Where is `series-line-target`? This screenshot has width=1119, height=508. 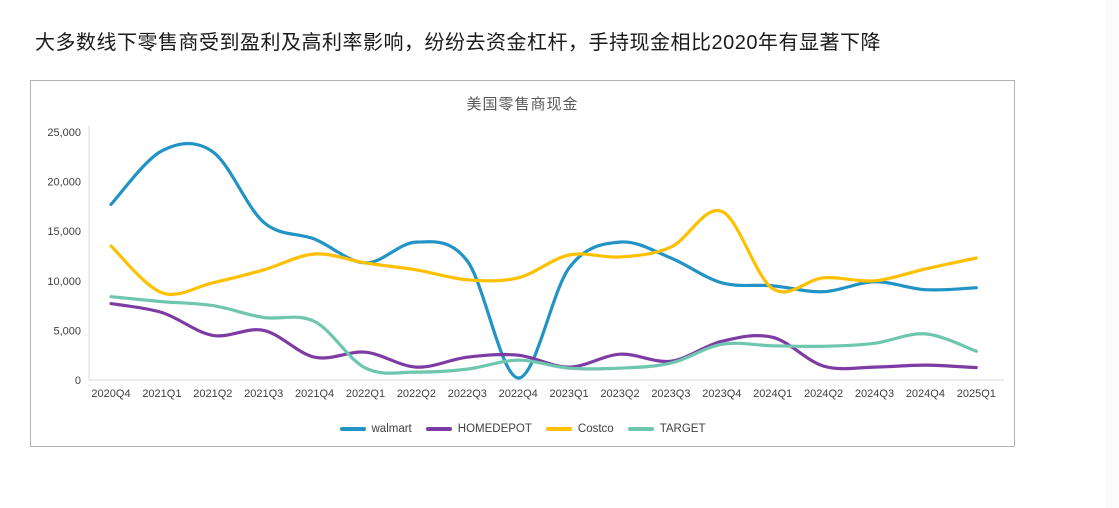 series-line-target is located at coordinates (543, 335).